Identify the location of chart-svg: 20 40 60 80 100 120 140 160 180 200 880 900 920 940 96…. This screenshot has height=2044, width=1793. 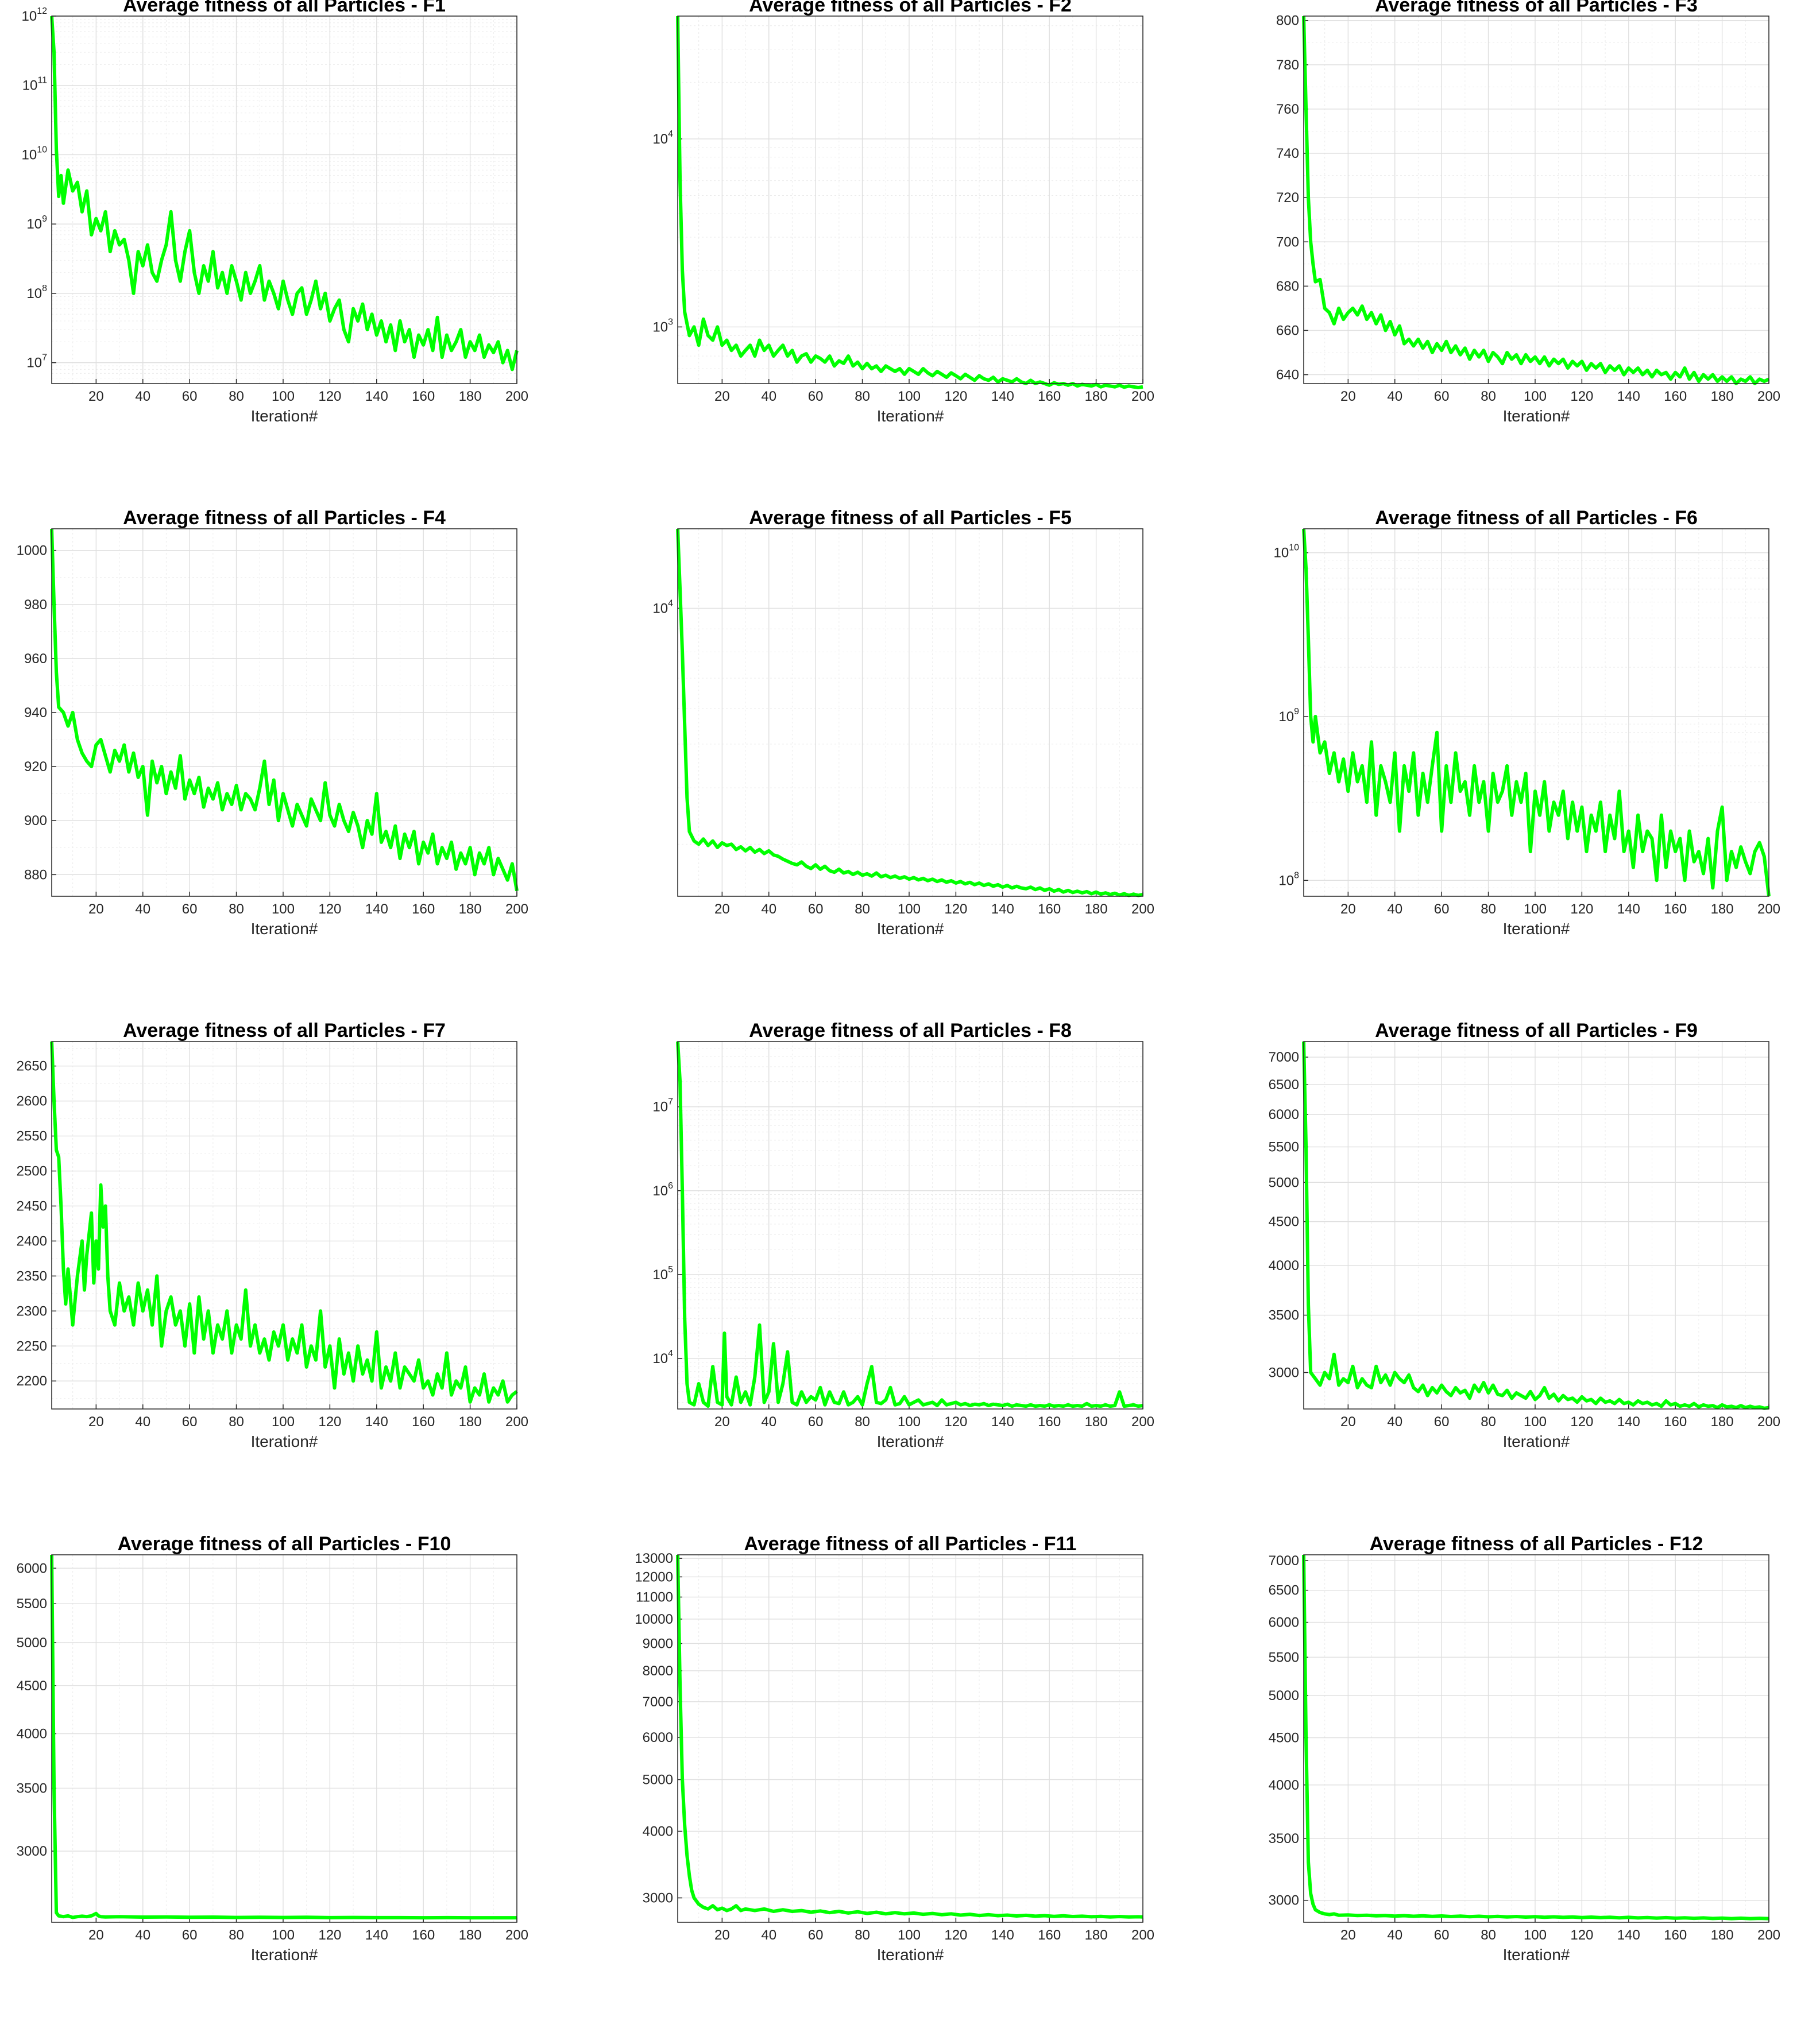
(272, 722).